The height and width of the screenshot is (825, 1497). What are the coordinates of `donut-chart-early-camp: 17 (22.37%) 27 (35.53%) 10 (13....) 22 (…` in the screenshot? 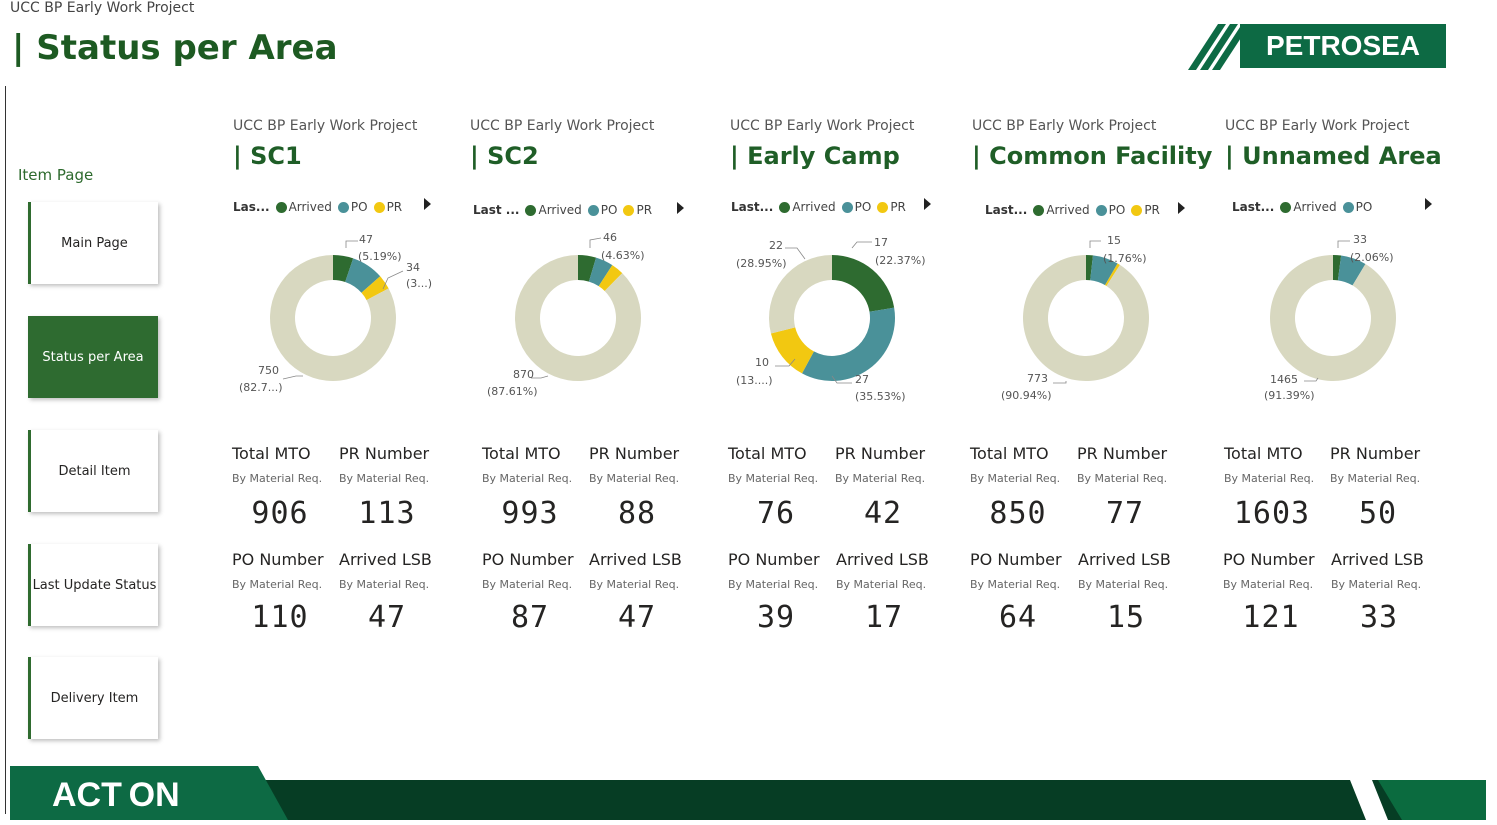 It's located at (832, 316).